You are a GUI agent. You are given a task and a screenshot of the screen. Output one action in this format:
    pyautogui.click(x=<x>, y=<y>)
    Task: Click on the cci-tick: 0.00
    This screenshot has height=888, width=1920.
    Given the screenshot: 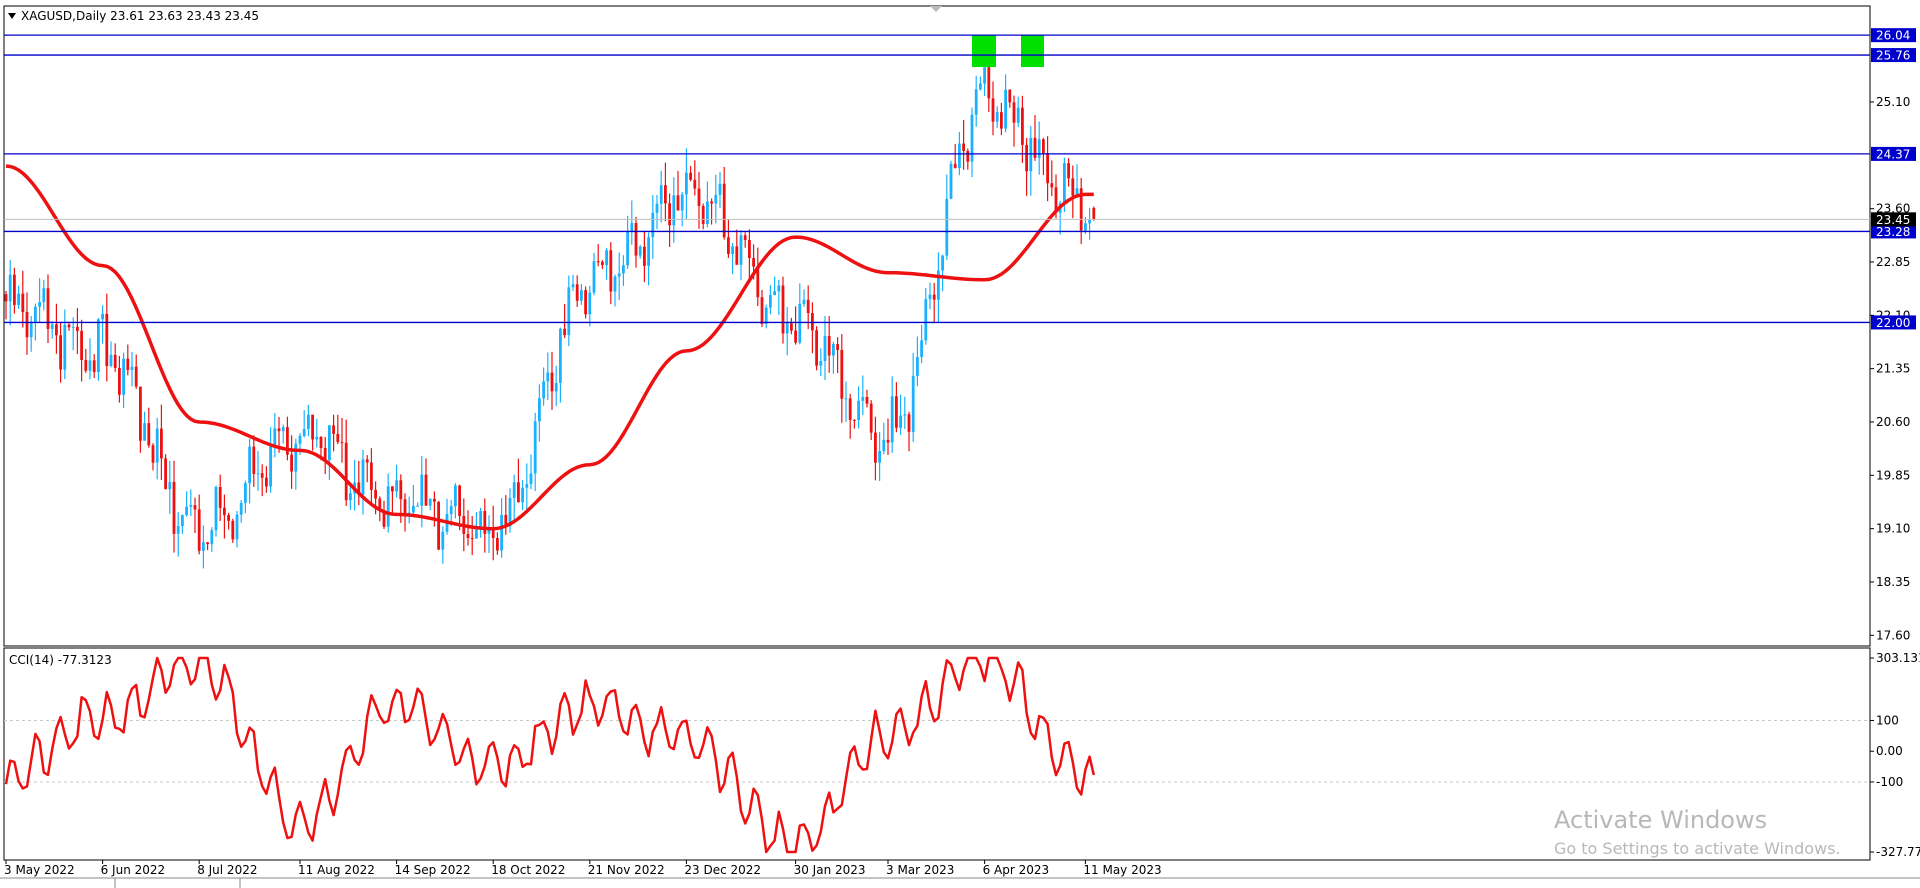 What is the action you would take?
    pyautogui.click(x=1889, y=751)
    